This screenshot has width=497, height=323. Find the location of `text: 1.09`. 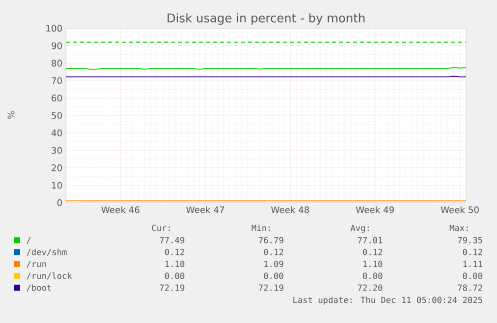

text: 1.09 is located at coordinates (274, 264).